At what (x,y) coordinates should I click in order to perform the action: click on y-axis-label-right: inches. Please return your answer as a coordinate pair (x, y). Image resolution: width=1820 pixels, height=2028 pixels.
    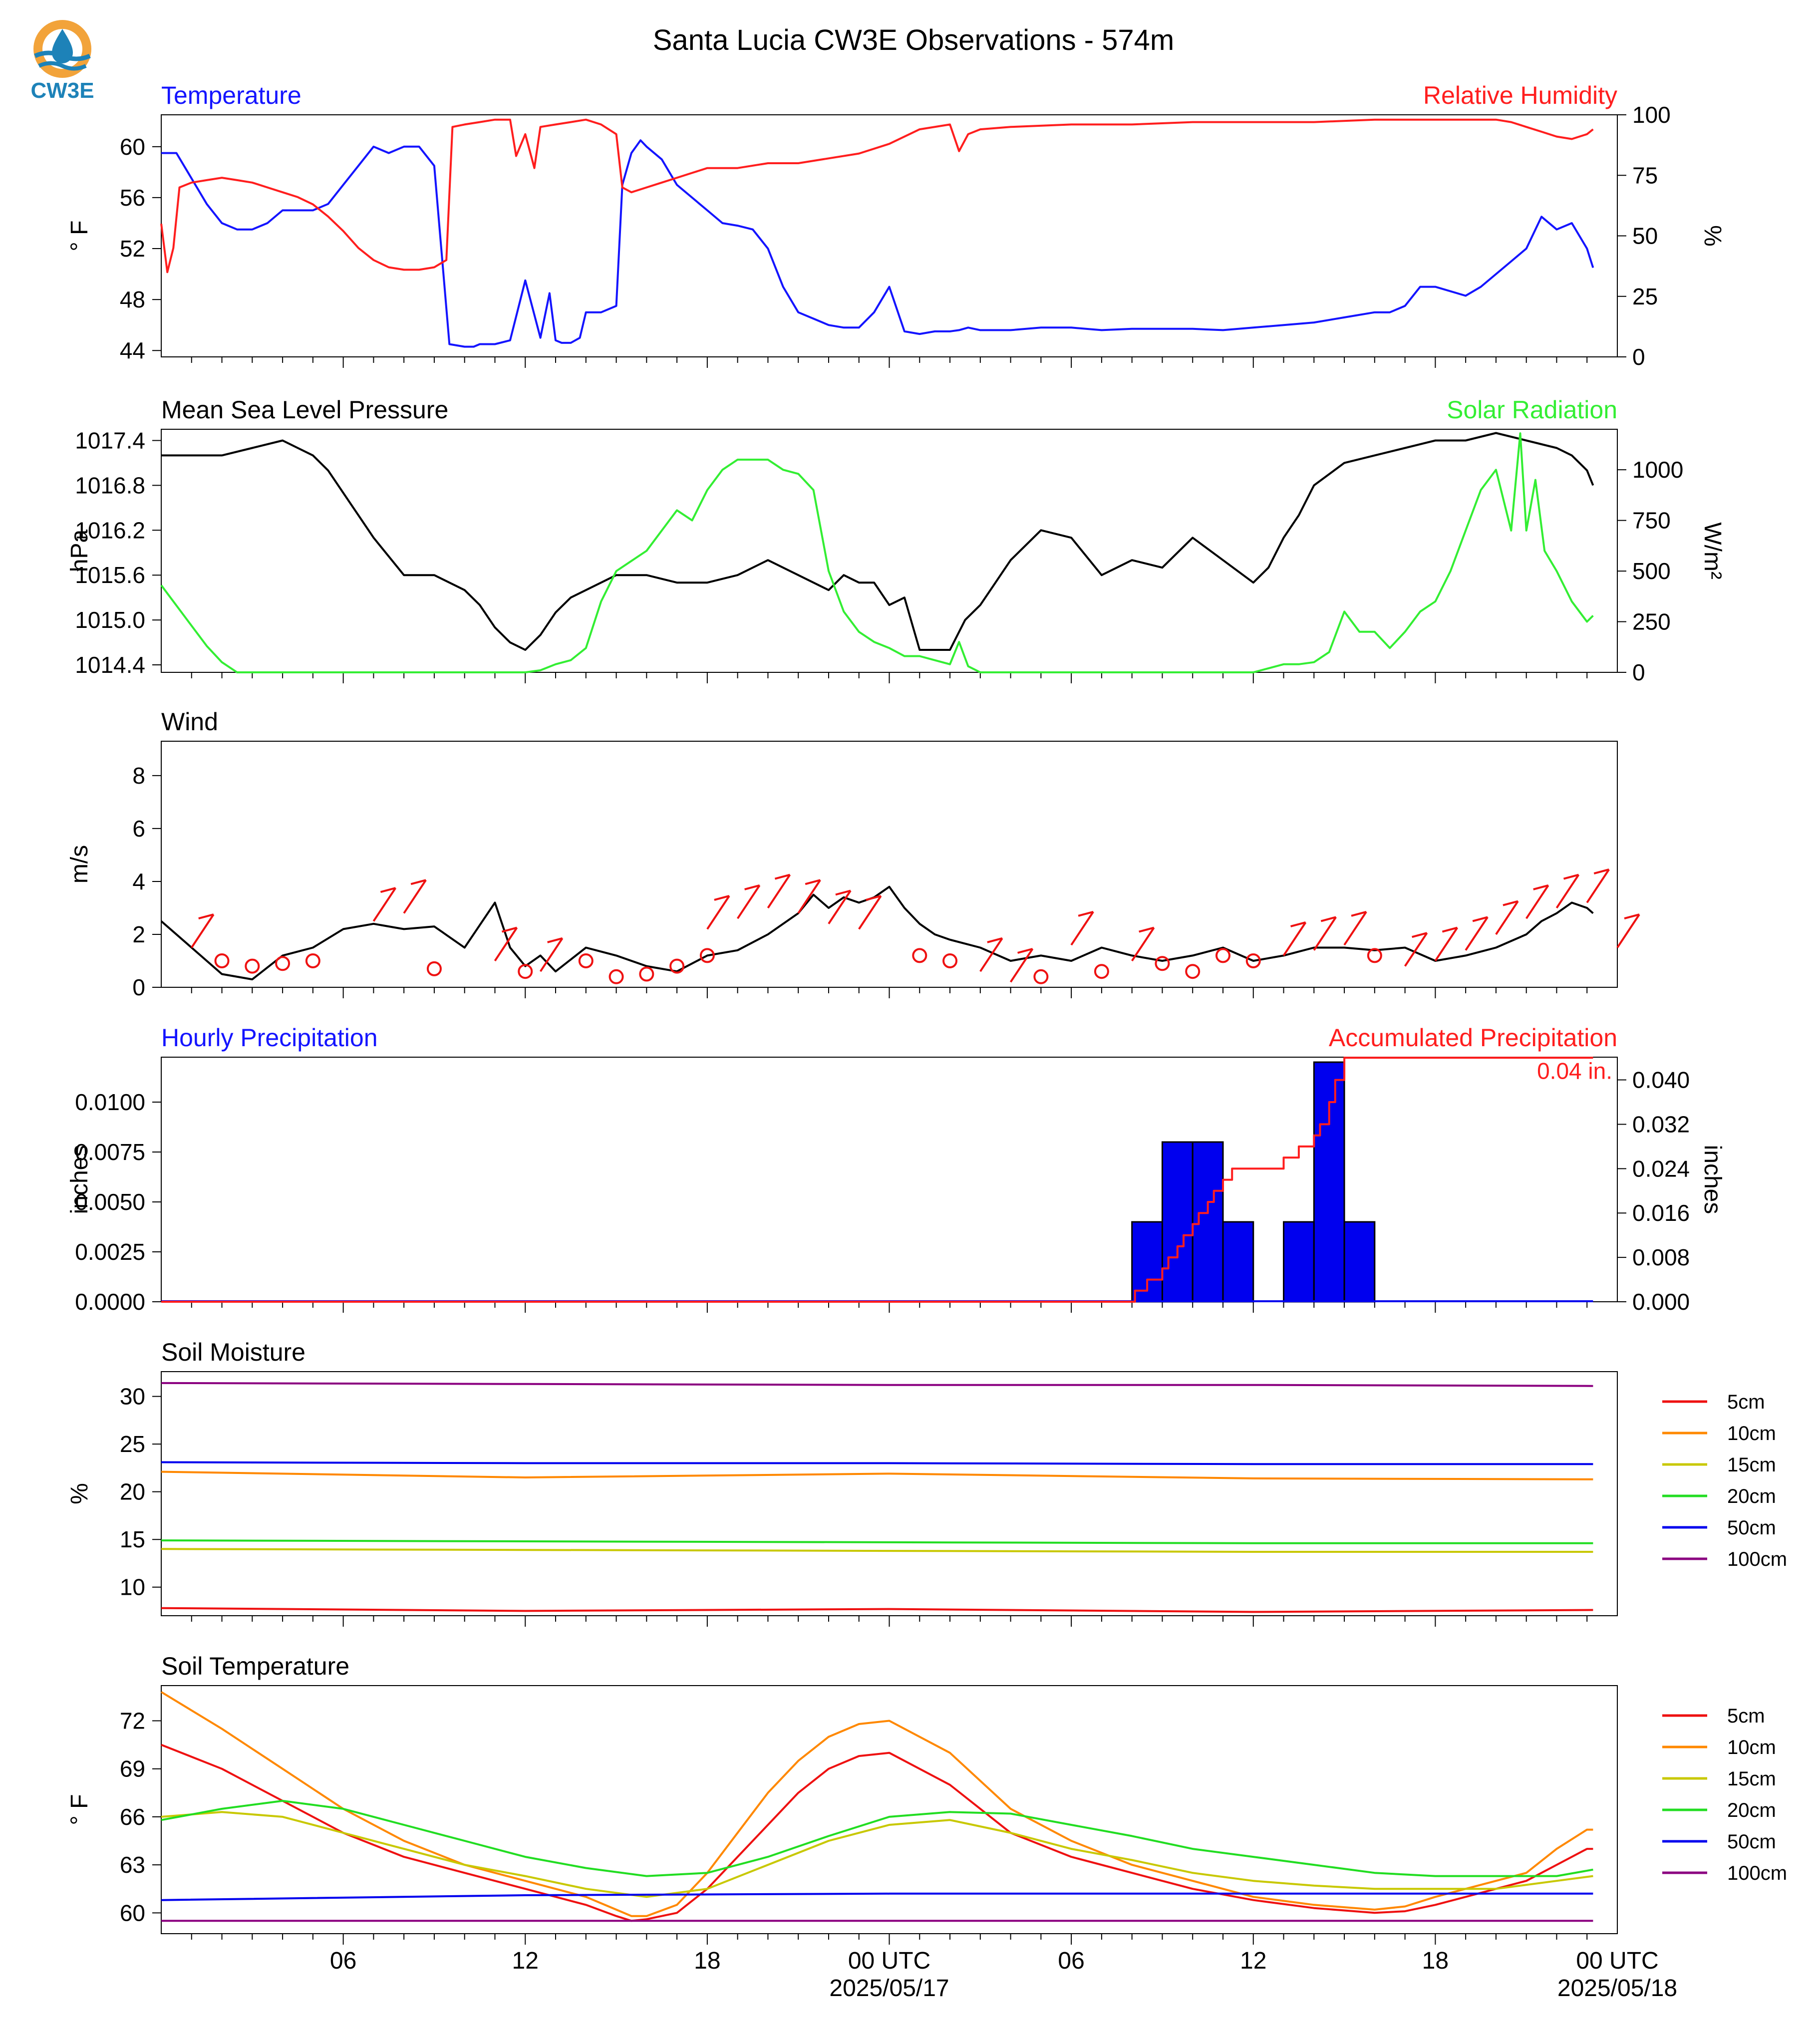
    Looking at the image, I should click on (1712, 1179).